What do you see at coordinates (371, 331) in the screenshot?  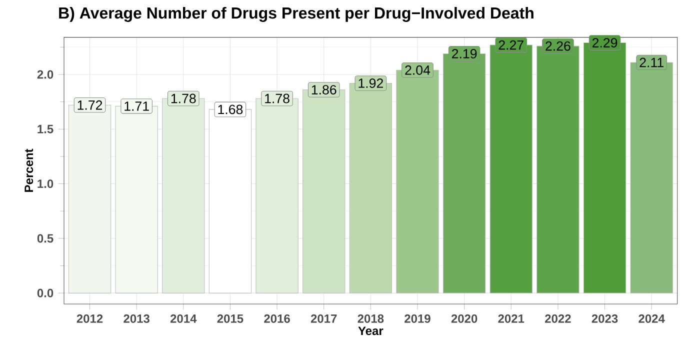 I see `x-axis-title: Year` at bounding box center [371, 331].